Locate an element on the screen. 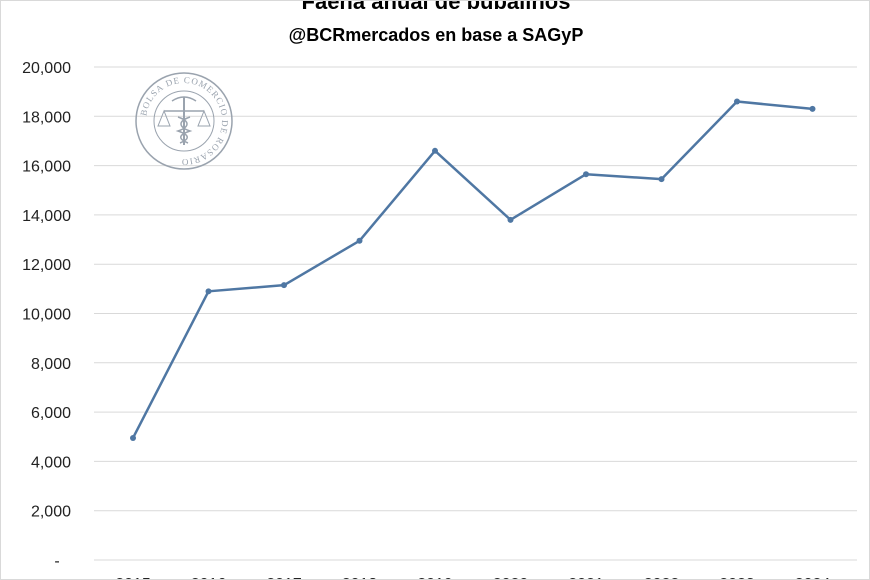  y-tick-label: 6,000 is located at coordinates (51, 413).